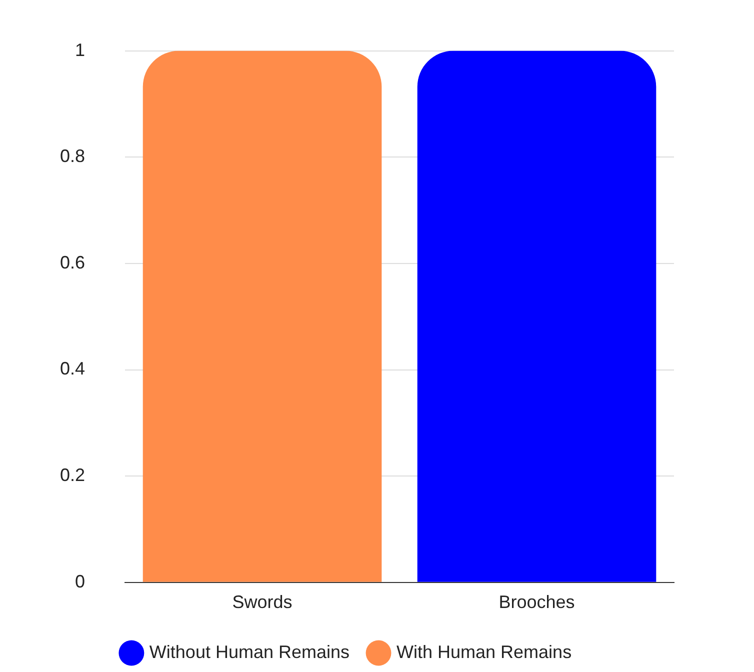 The image size is (754, 672). What do you see at coordinates (80, 50) in the screenshot?
I see `y-tick-label: 1` at bounding box center [80, 50].